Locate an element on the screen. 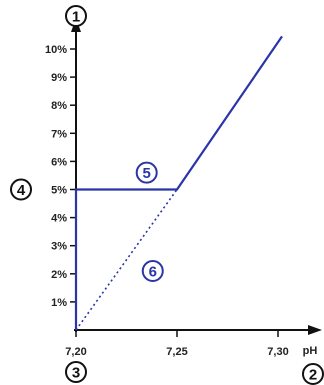  marker-5: 5 is located at coordinates (146, 172).